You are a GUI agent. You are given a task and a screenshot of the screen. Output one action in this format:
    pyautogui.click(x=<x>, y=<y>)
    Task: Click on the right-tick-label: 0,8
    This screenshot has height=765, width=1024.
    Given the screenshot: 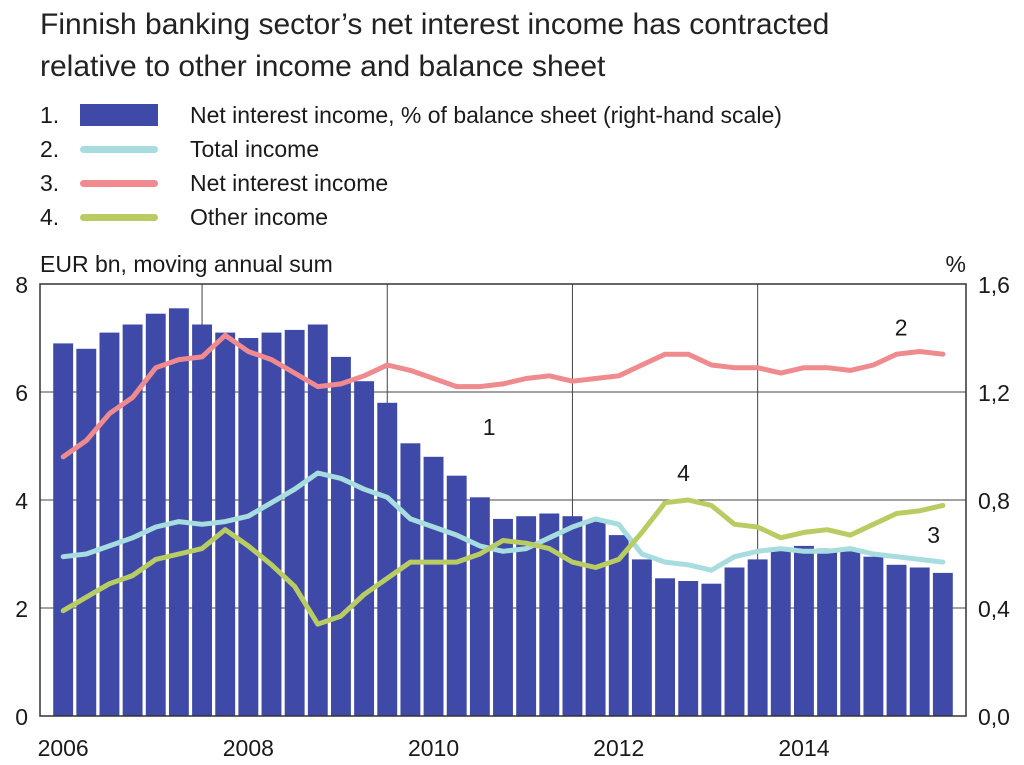 What is the action you would take?
    pyautogui.click(x=994, y=501)
    